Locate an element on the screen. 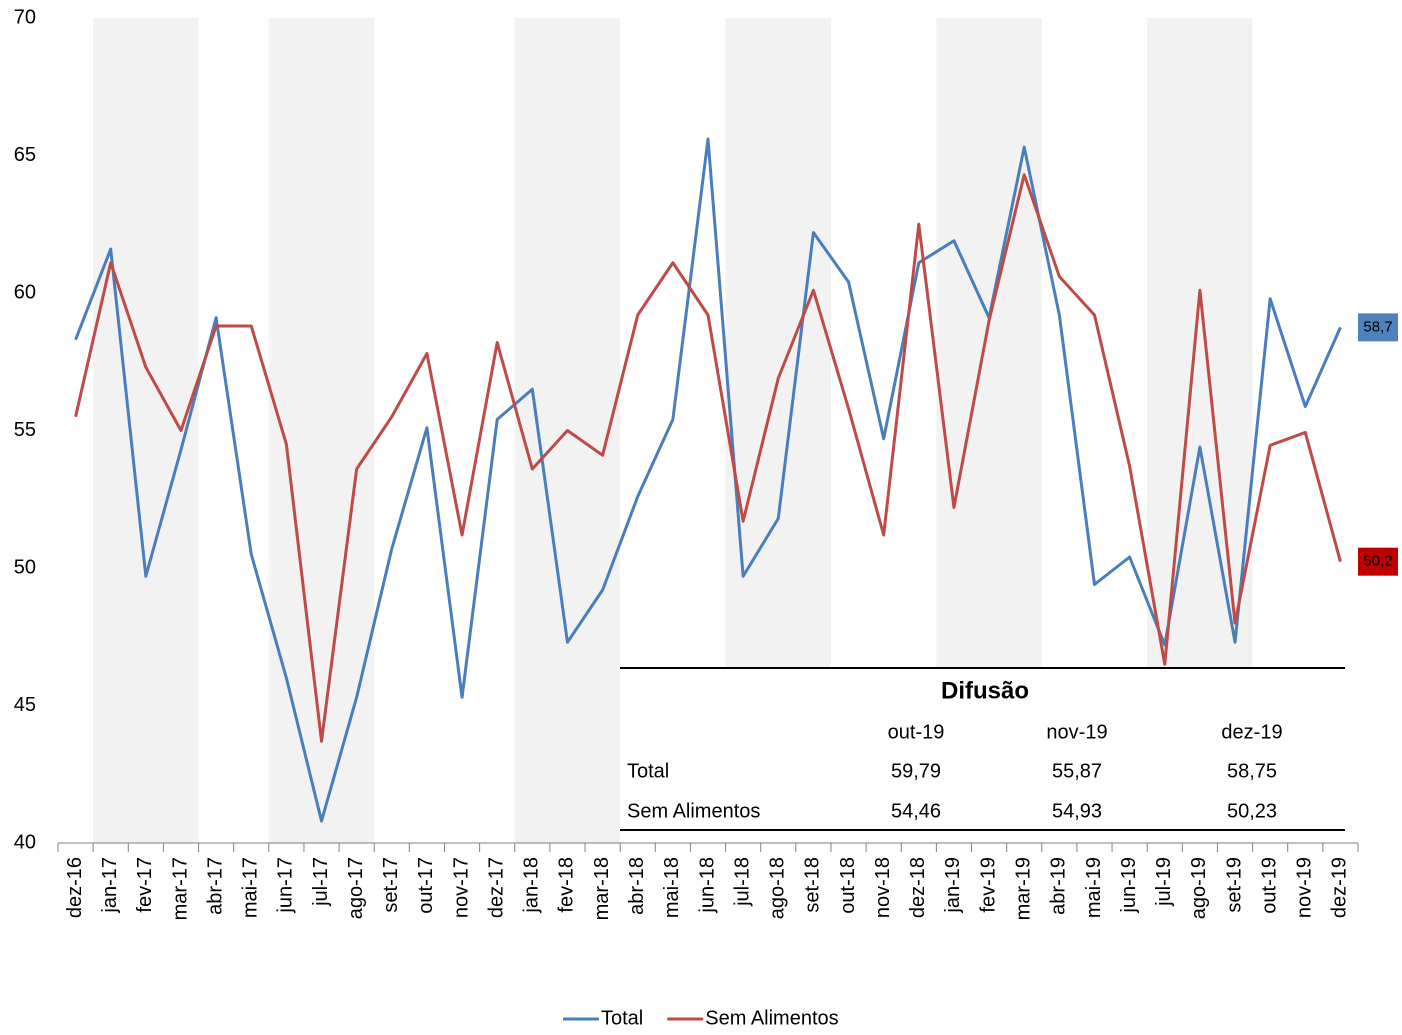 This screenshot has width=1402, height=1035. x-tick-label: fev-18 is located at coordinates (567, 885).